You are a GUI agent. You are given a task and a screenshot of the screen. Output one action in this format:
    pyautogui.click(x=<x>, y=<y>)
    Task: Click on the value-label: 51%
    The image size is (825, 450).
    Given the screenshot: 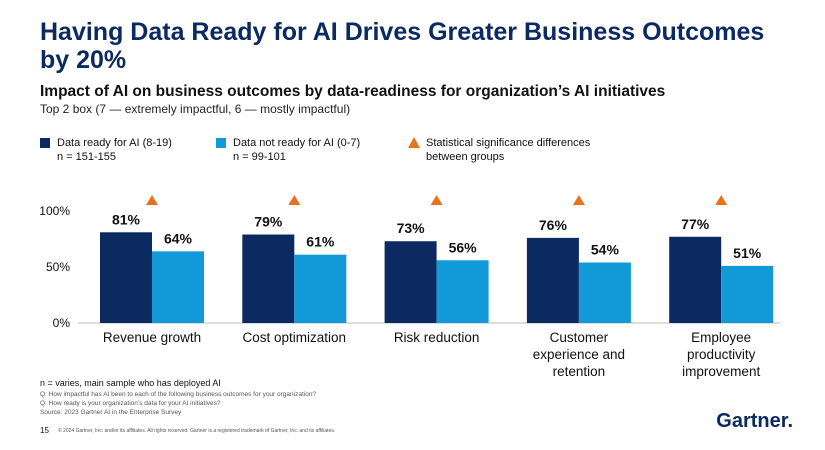 What is the action you would take?
    pyautogui.click(x=747, y=253)
    